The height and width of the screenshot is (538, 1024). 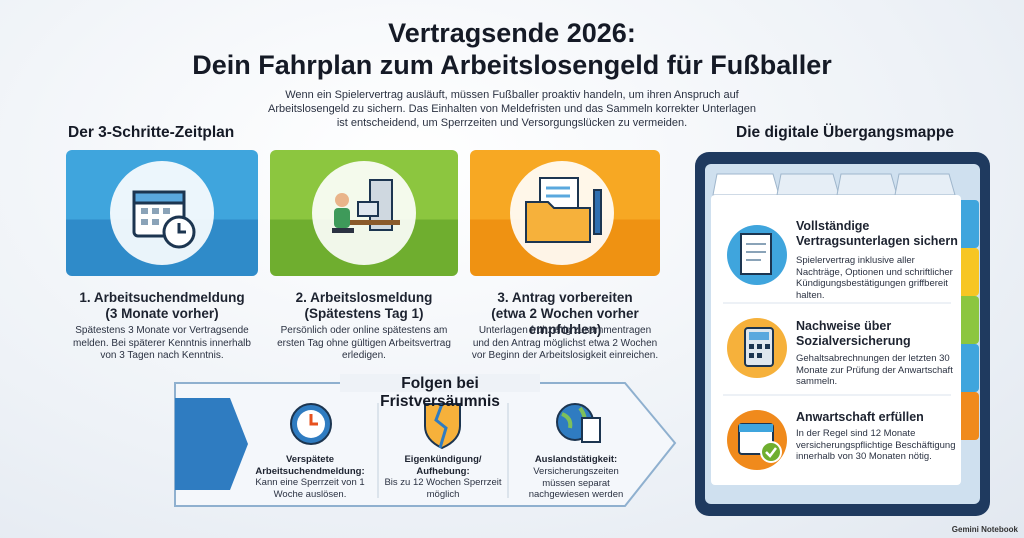 What do you see at coordinates (757, 440) in the screenshot?
I see `check-calendar-icon` at bounding box center [757, 440].